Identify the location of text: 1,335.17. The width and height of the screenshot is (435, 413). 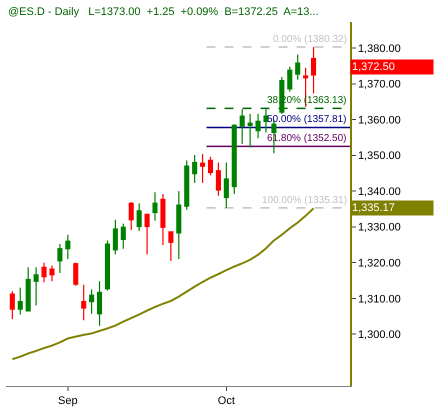
(373, 208).